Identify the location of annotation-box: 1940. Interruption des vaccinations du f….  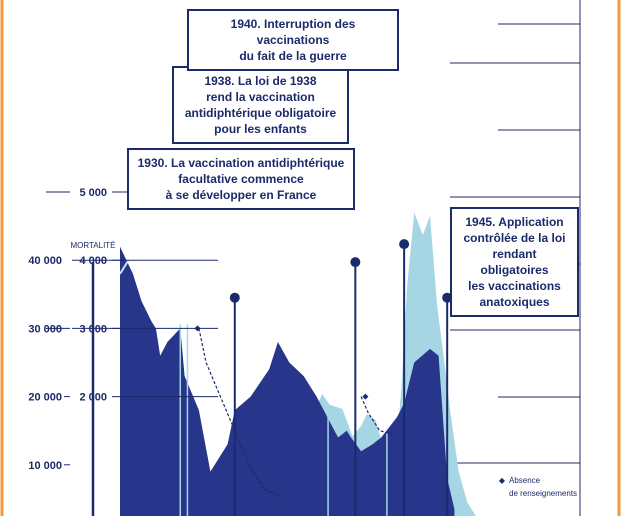
(293, 40).